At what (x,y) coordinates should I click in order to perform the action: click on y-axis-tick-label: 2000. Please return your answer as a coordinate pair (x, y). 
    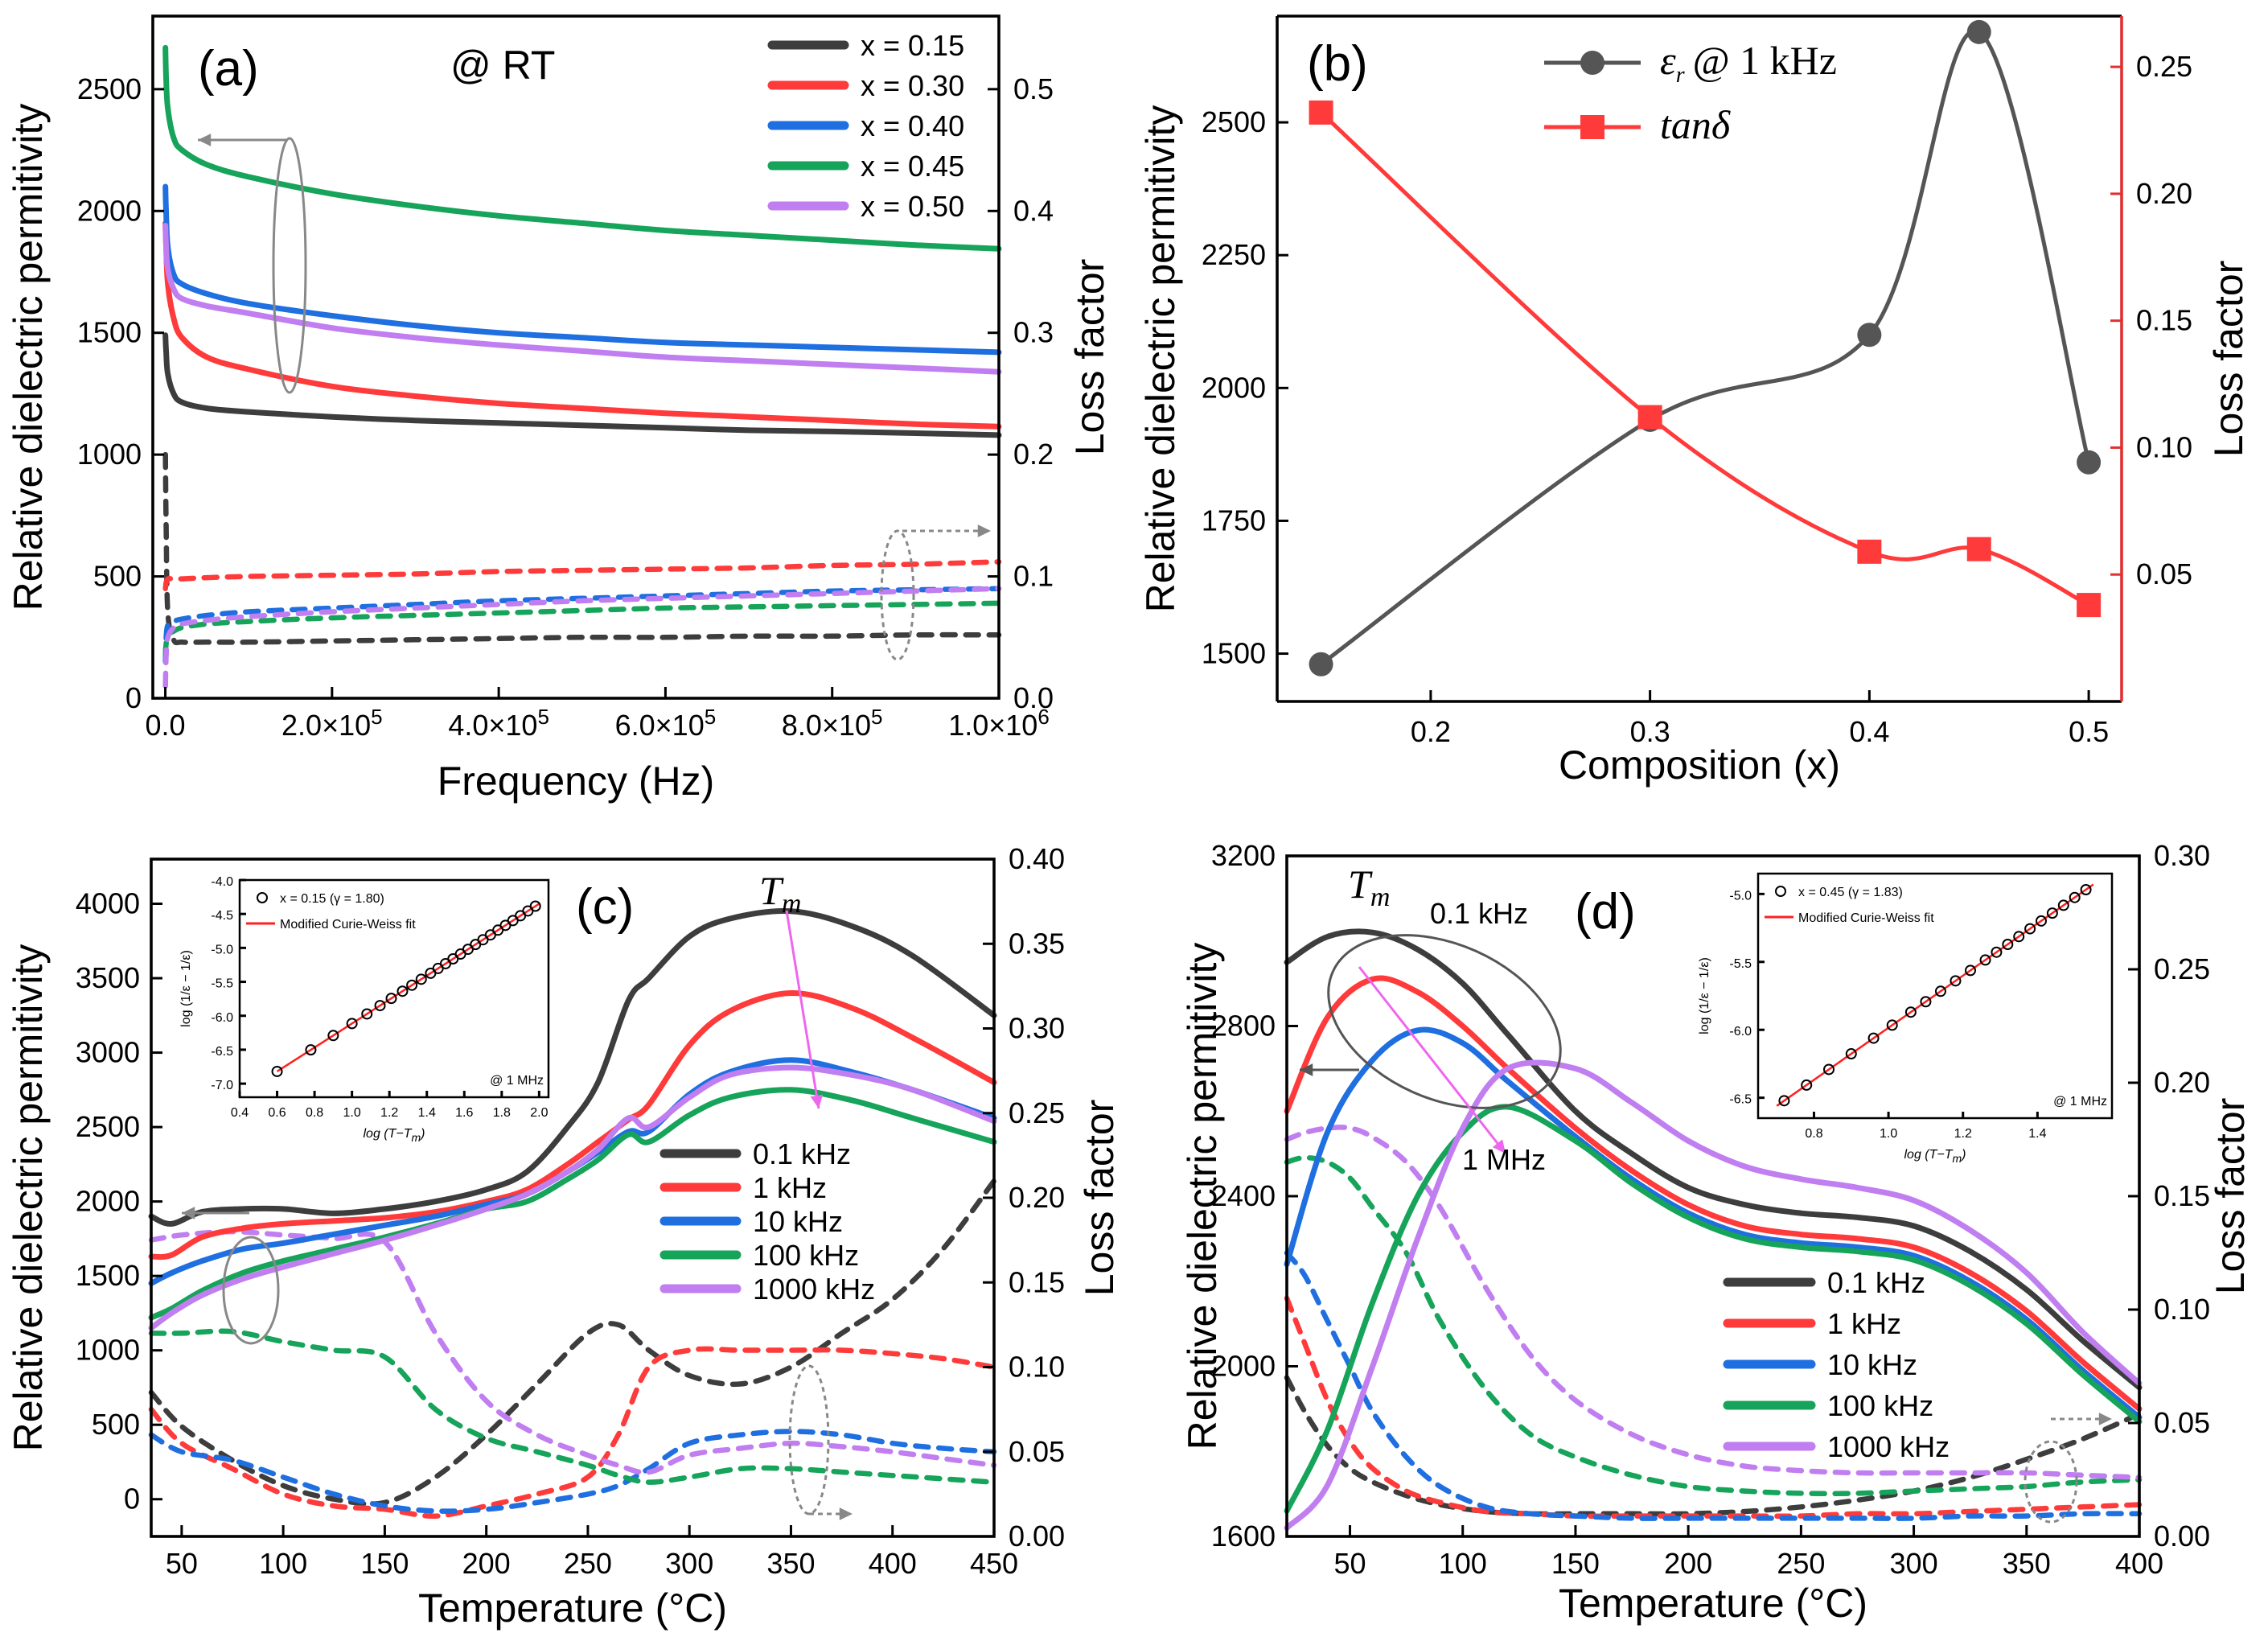
    Looking at the image, I should click on (1234, 387).